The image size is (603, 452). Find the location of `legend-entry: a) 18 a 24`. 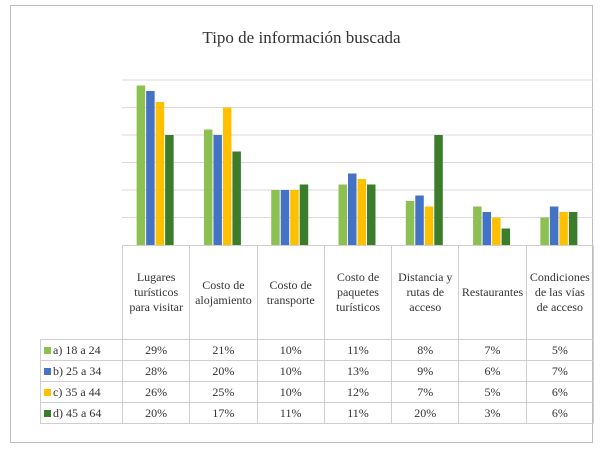

legend-entry: a) 18 a 24 is located at coordinates (81, 350).